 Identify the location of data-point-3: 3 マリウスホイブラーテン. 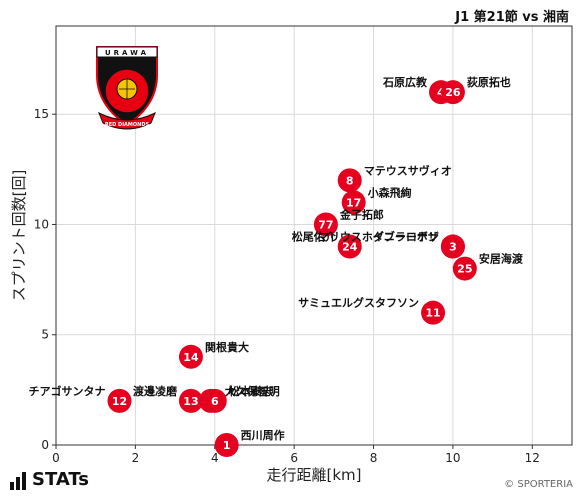
(391, 244).